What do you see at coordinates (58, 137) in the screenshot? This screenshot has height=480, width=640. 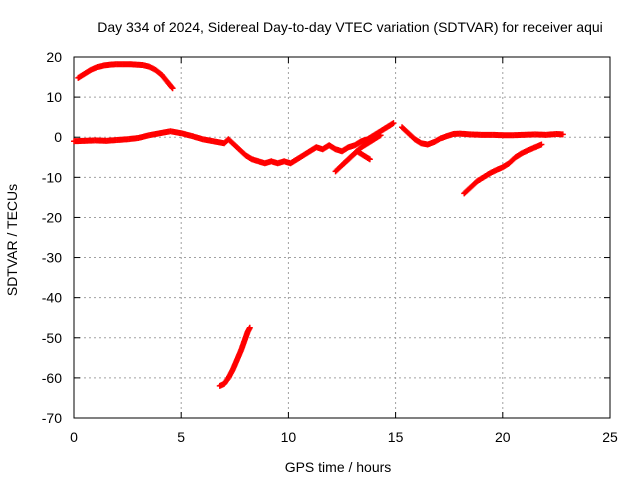 I see `y-tick-label: 0` at bounding box center [58, 137].